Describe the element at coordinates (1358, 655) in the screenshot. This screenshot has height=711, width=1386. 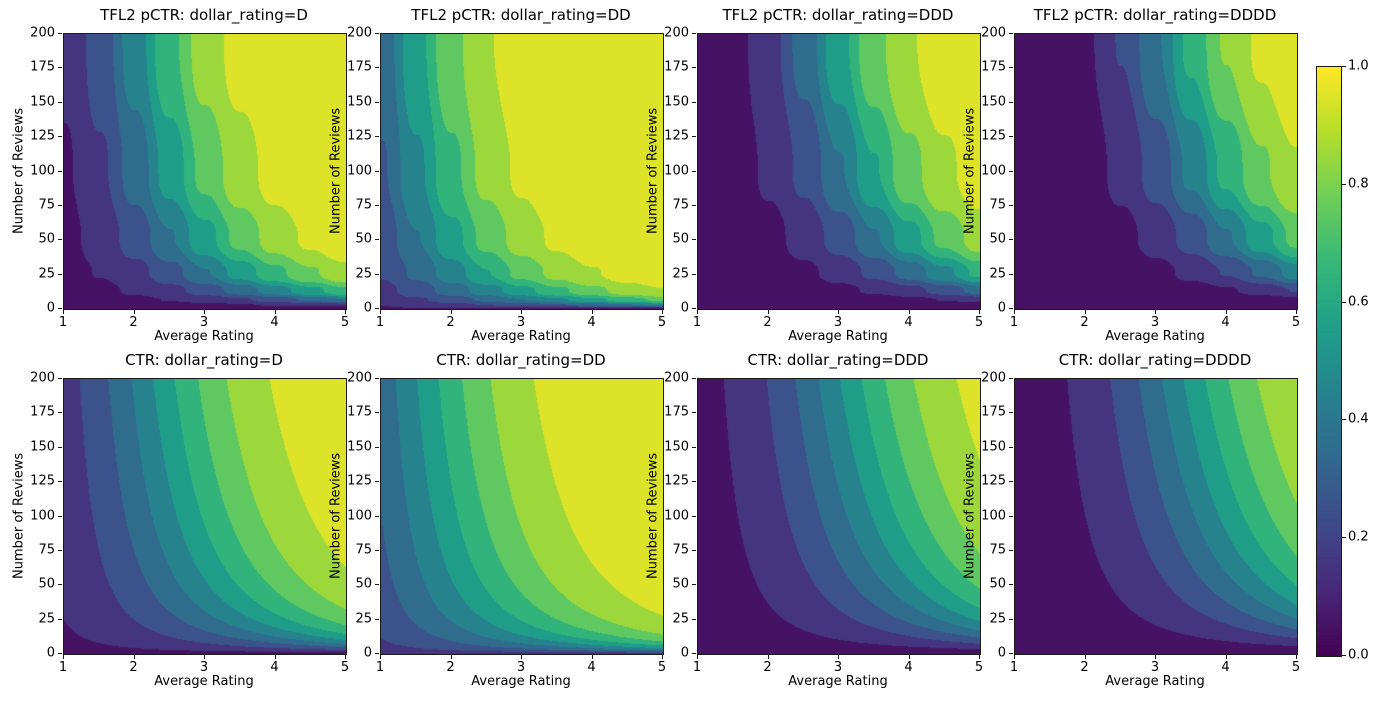
I see `colorbar-tick-label: 0.0` at that location.